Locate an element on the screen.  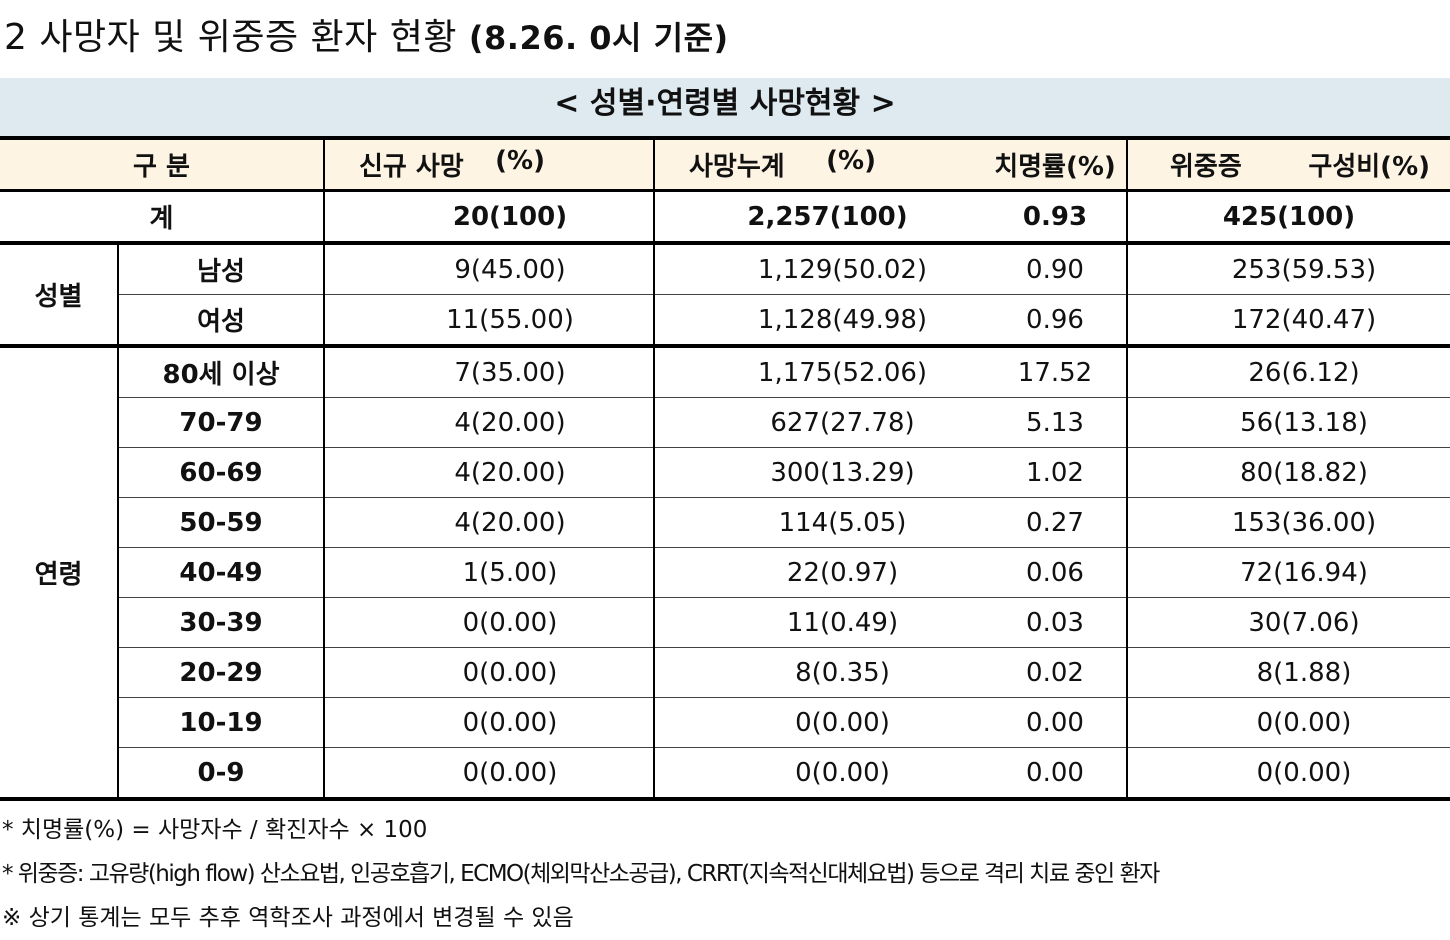
header-cum-deaths: 사망누계 (%) is located at coordinates (818, 164).